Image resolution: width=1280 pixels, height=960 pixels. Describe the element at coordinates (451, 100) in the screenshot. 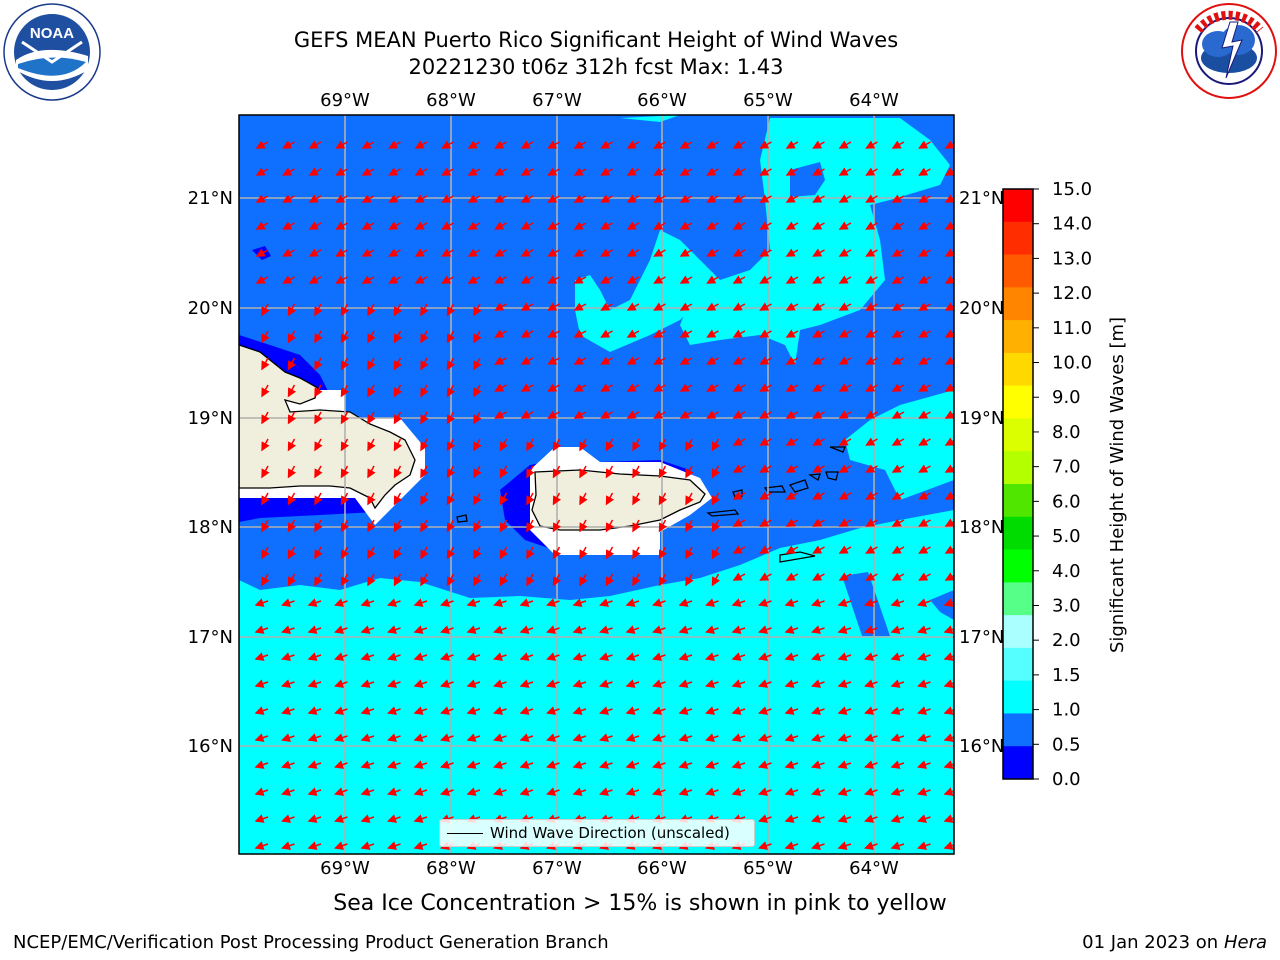

I see `lon-label-top: 68°W` at that location.